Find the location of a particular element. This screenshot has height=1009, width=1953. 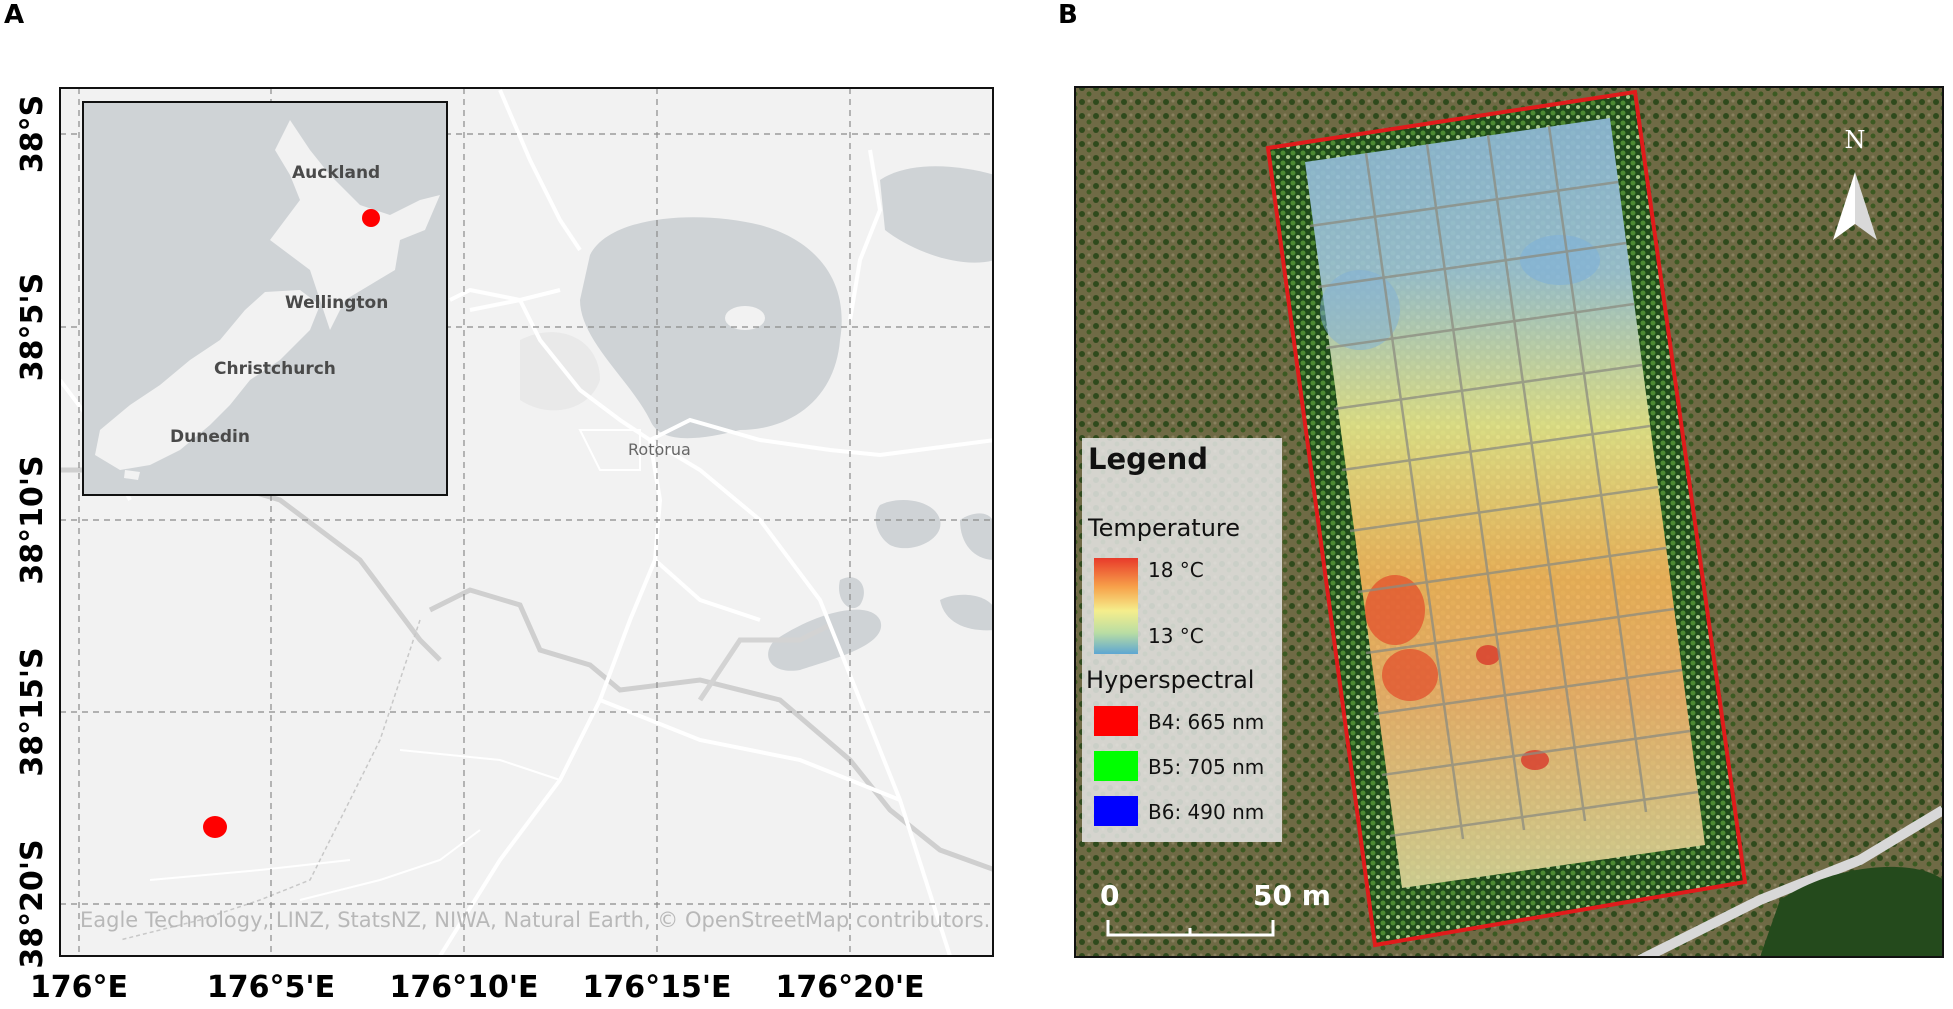

lon-label: 176°10'E is located at coordinates (463, 987).